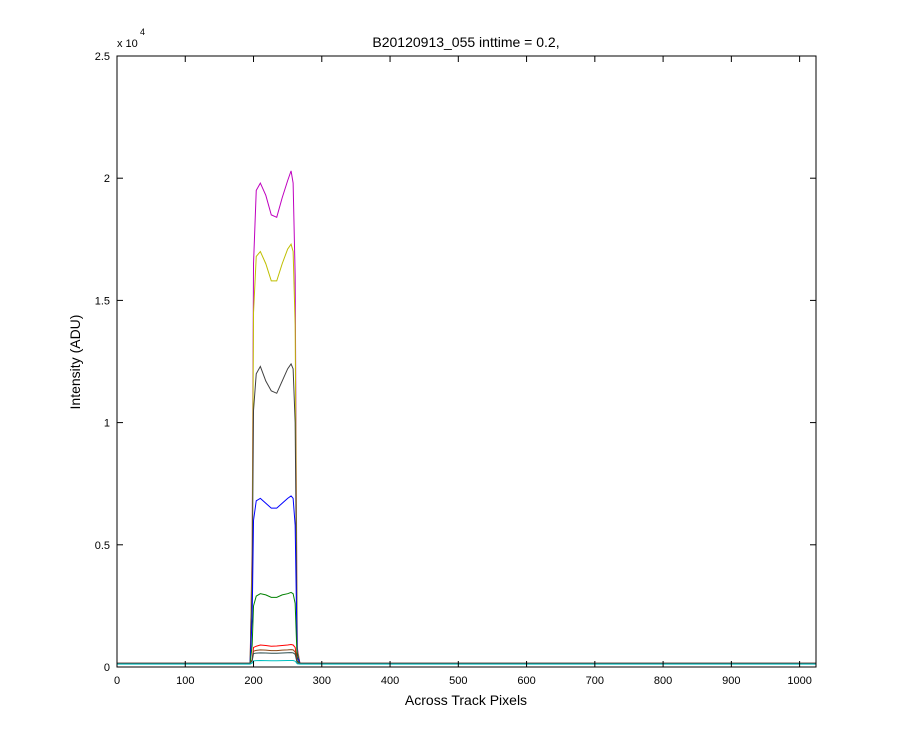  What do you see at coordinates (526, 681) in the screenshot?
I see `x-tick-label: 600` at bounding box center [526, 681].